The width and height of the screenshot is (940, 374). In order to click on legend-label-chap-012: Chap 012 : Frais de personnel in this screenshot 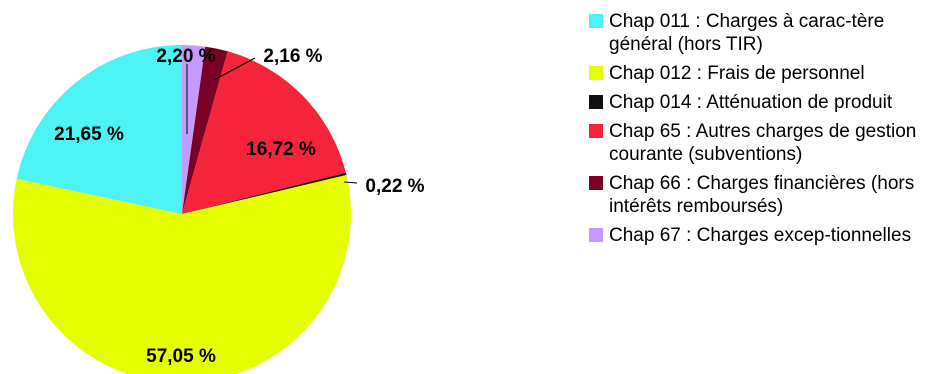, I will do `click(737, 73)`.